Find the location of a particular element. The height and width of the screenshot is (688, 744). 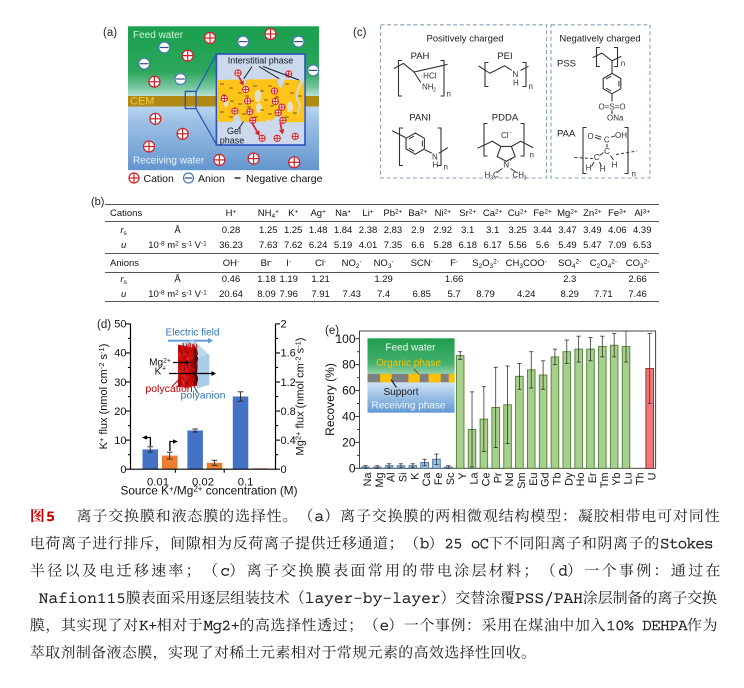

svg-text: Eu is located at coordinates (534, 479).